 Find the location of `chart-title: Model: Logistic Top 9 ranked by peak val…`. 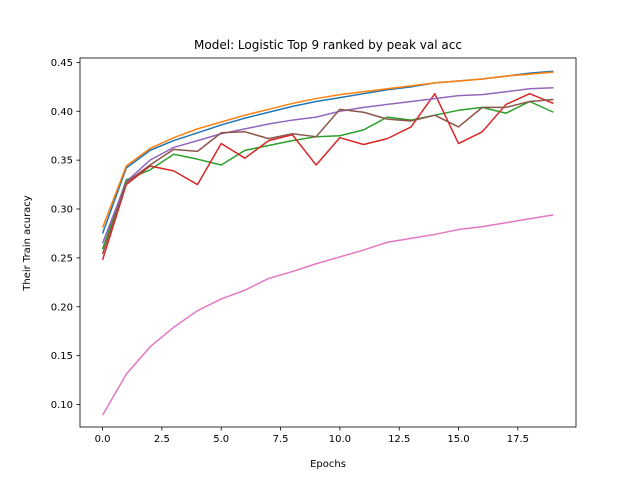

chart-title: Model: Logistic Top 9 ranked by peak val… is located at coordinates (328, 45).